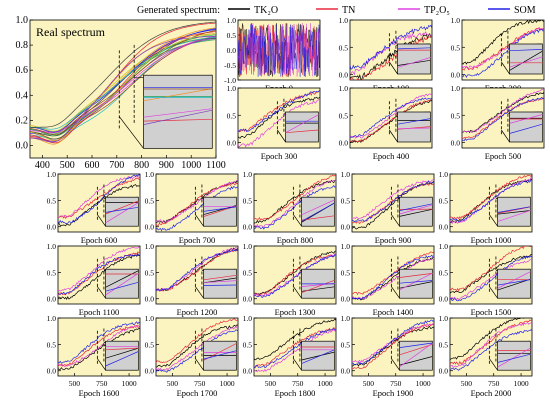 This screenshot has height=419, width=550. Describe the element at coordinates (216, 165) in the screenshot. I see `xtick-label: 1100` at that location.